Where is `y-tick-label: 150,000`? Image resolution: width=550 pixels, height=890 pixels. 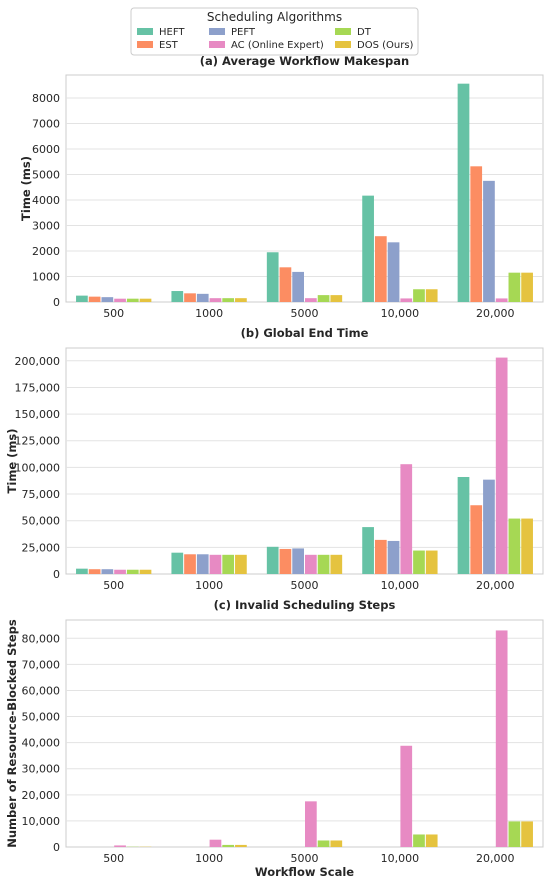 y-tick-label: 150,000 is located at coordinates (38, 414).